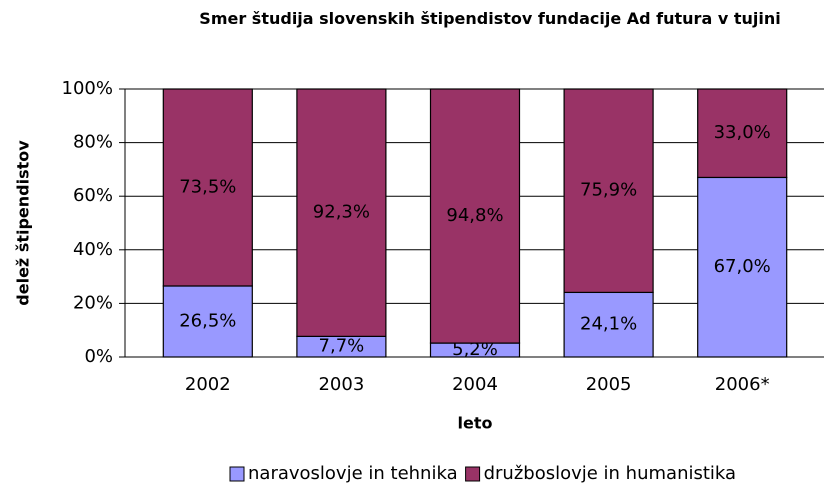 Image resolution: width=826 pixels, height=492 pixels. I want to click on data-label: 67,0%, so click(742, 266).